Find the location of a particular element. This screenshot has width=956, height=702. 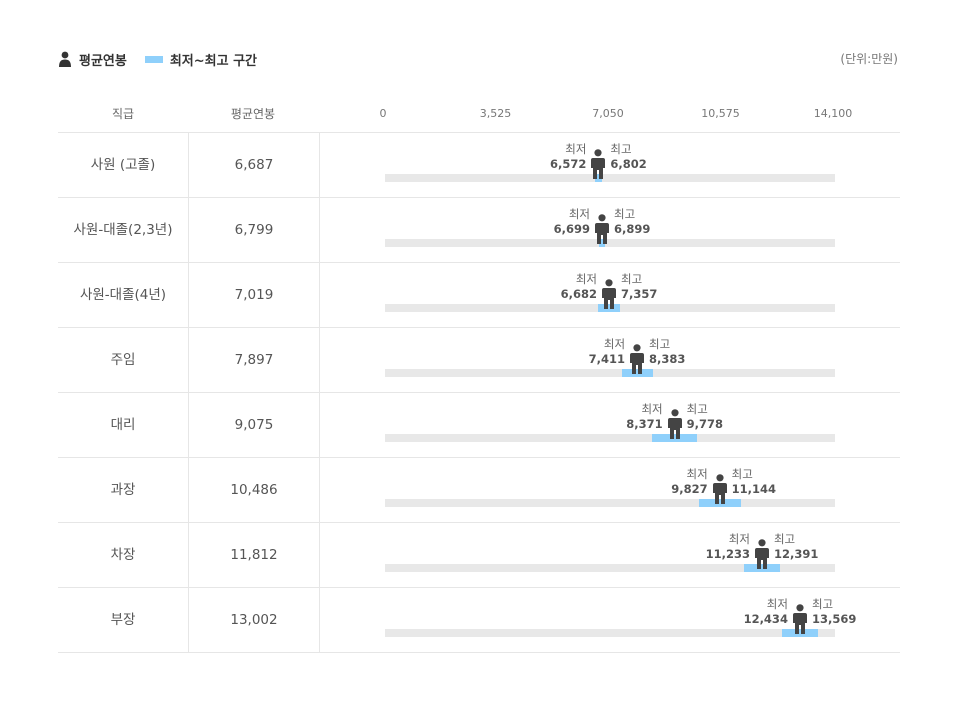

grade-label: 주임 is located at coordinates (123, 360).